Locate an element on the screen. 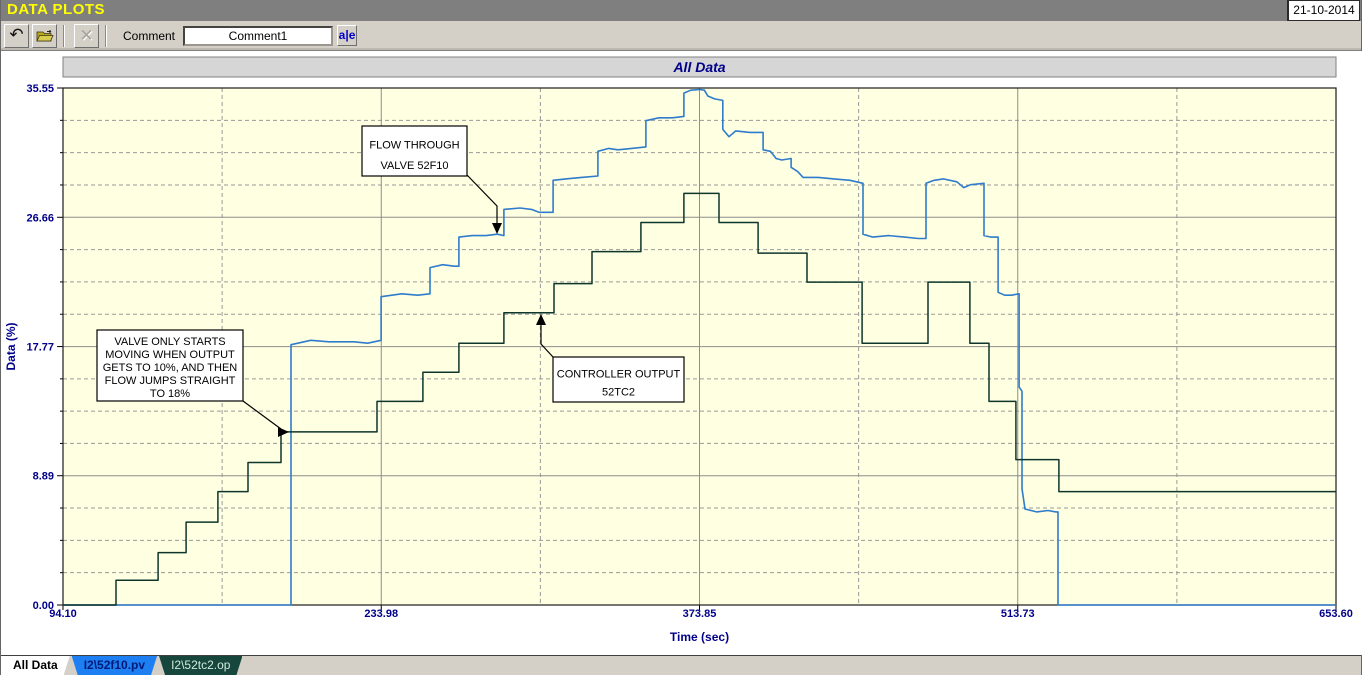 This screenshot has width=1362, height=675. delete-button: ✕ is located at coordinates (86, 35).